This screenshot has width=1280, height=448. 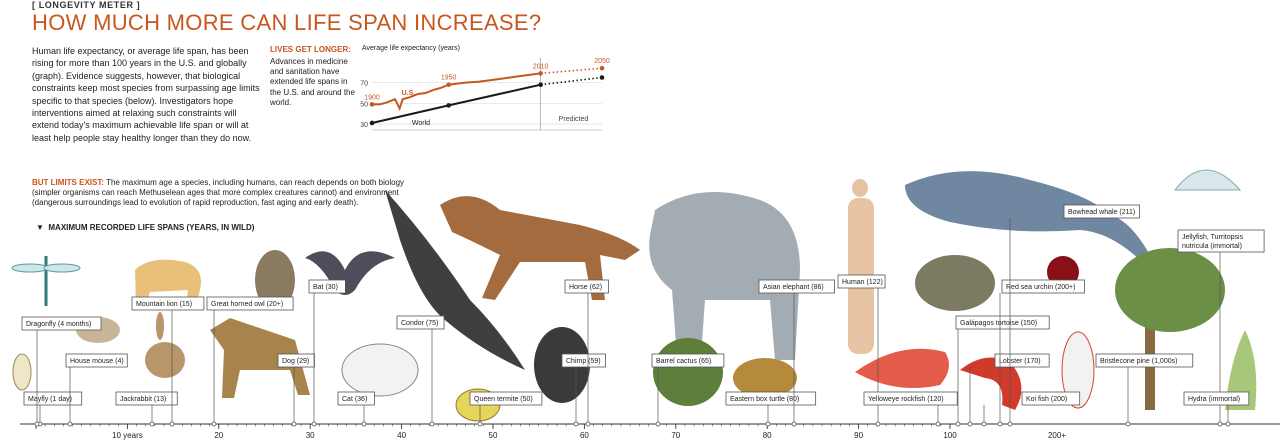 What do you see at coordinates (356, 409) in the screenshot?
I see `species-label-cat-36: Cat (36)` at bounding box center [356, 409].